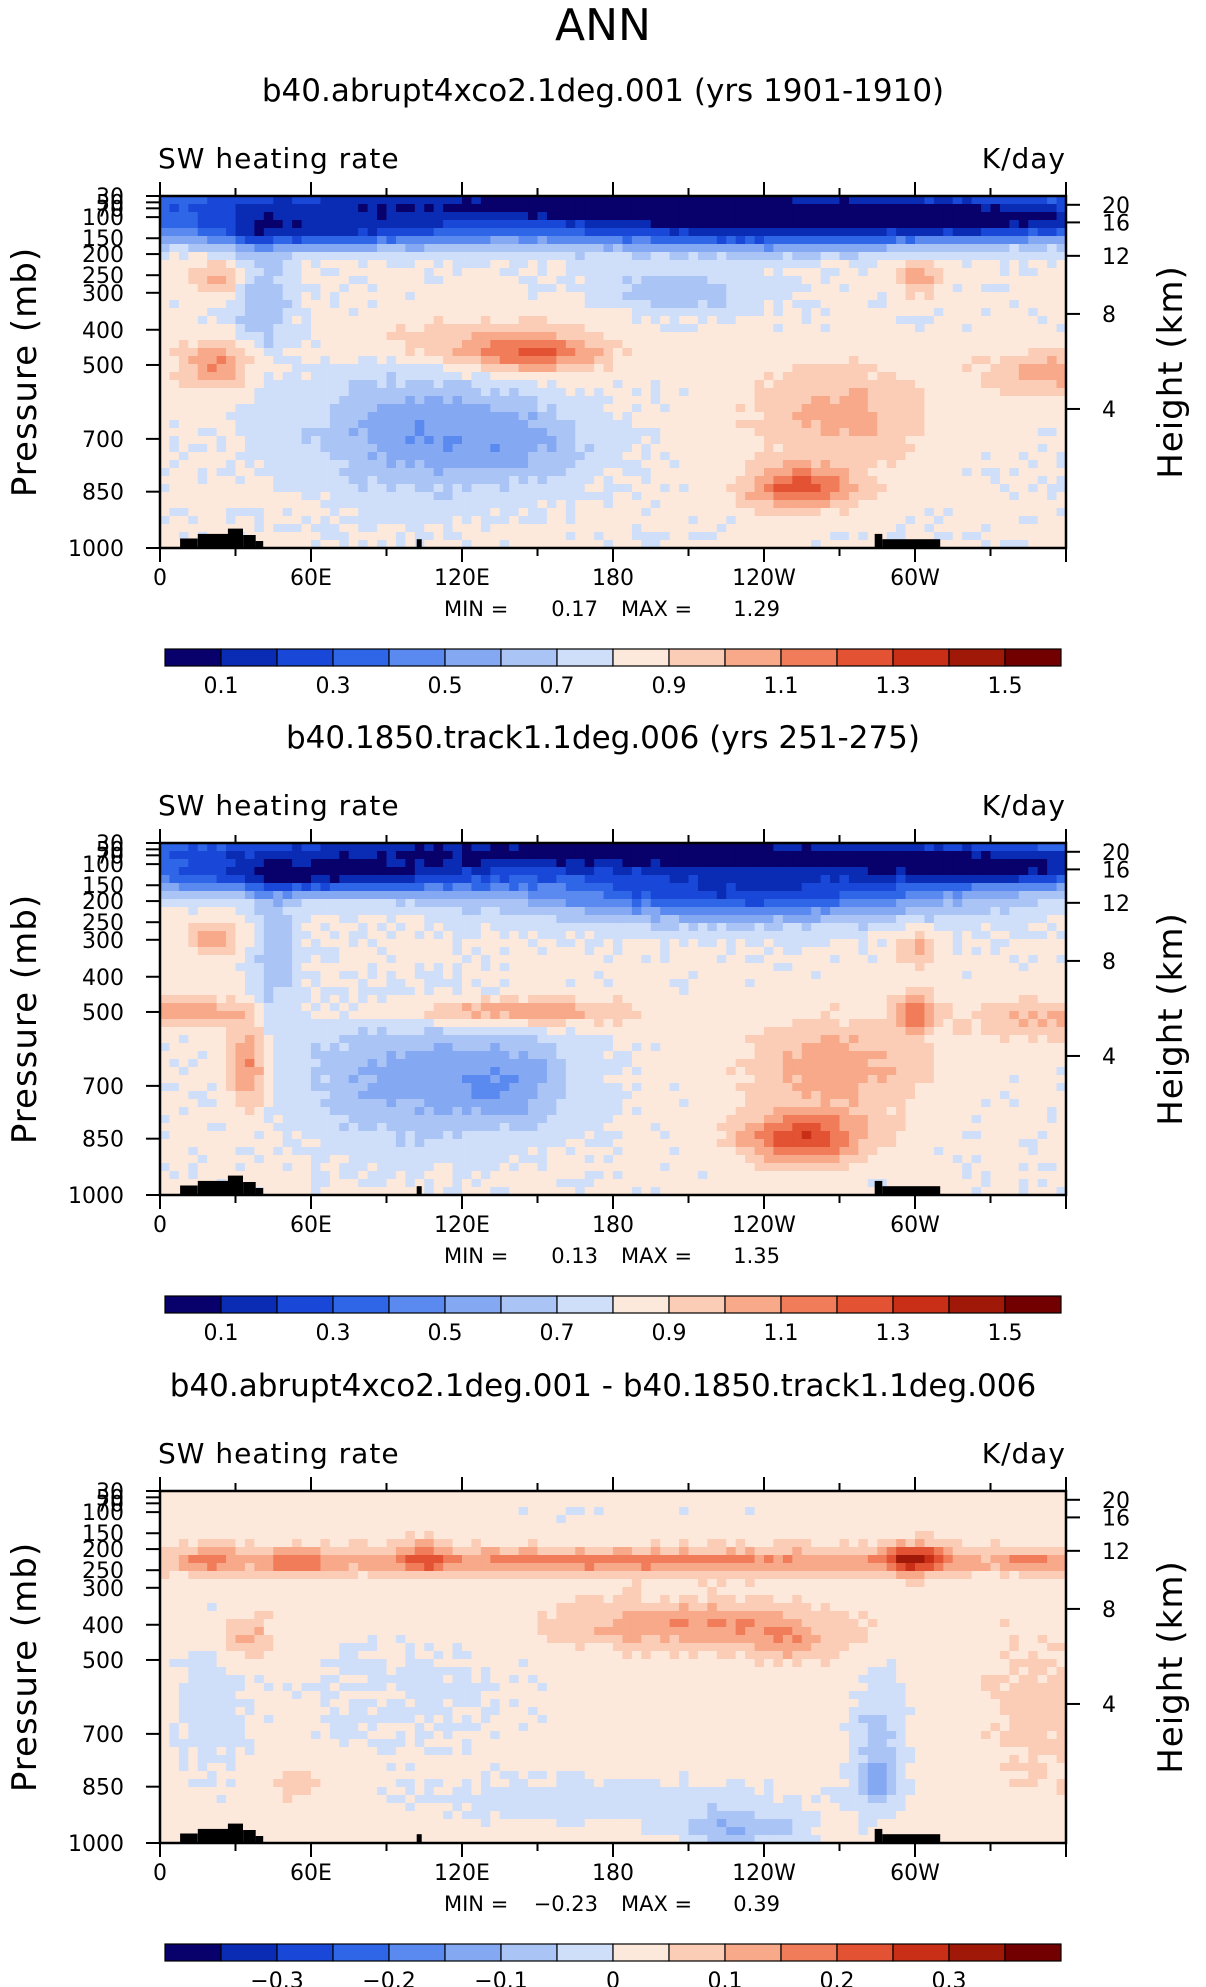  What do you see at coordinates (279, 805) in the screenshot?
I see `field-label: SW heating rate` at bounding box center [279, 805].